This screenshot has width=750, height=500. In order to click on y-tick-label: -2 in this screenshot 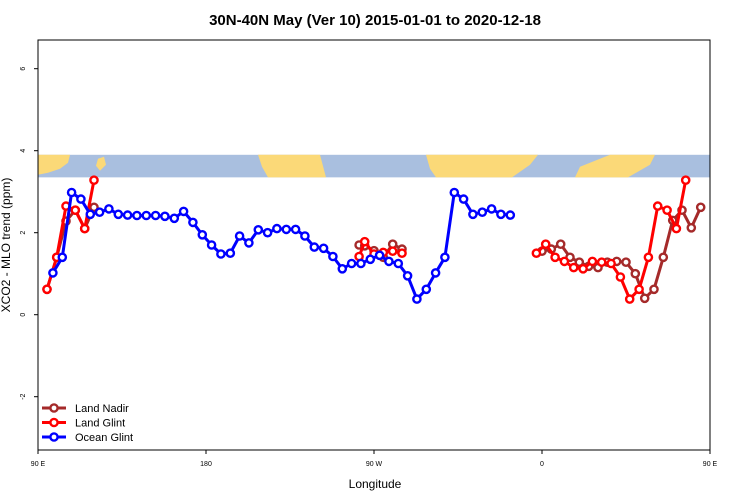, I will do `click(23, 396)`.